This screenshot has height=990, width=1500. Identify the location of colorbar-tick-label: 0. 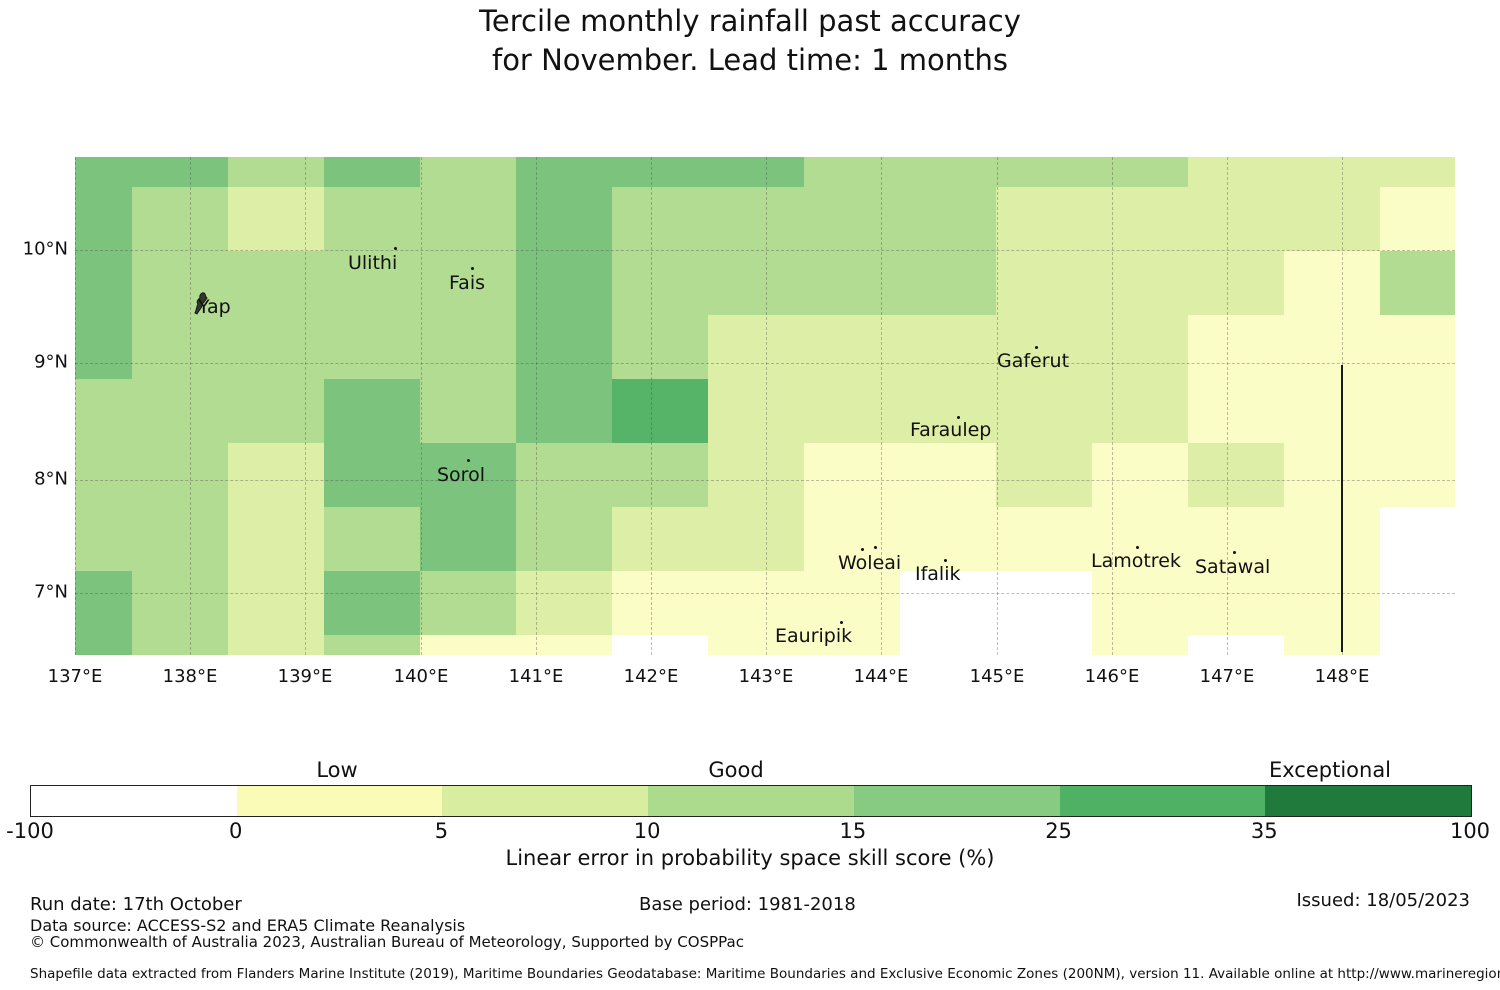
(236, 831).